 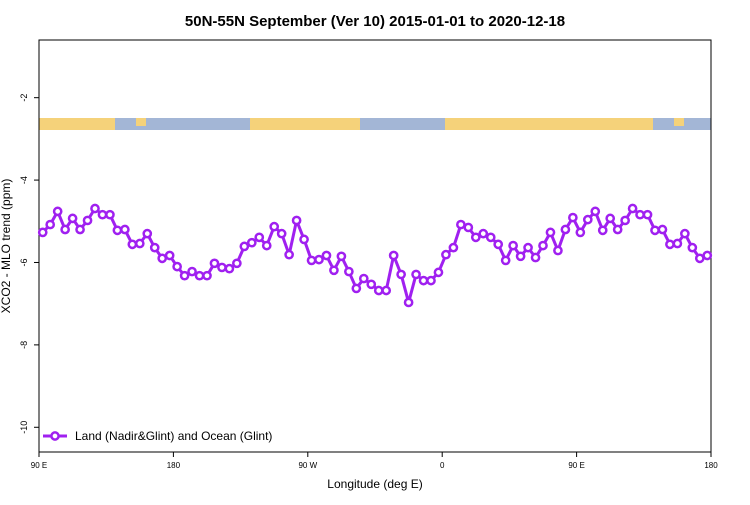 What do you see at coordinates (24, 427) in the screenshot?
I see `y-tick-label: -10` at bounding box center [24, 427].